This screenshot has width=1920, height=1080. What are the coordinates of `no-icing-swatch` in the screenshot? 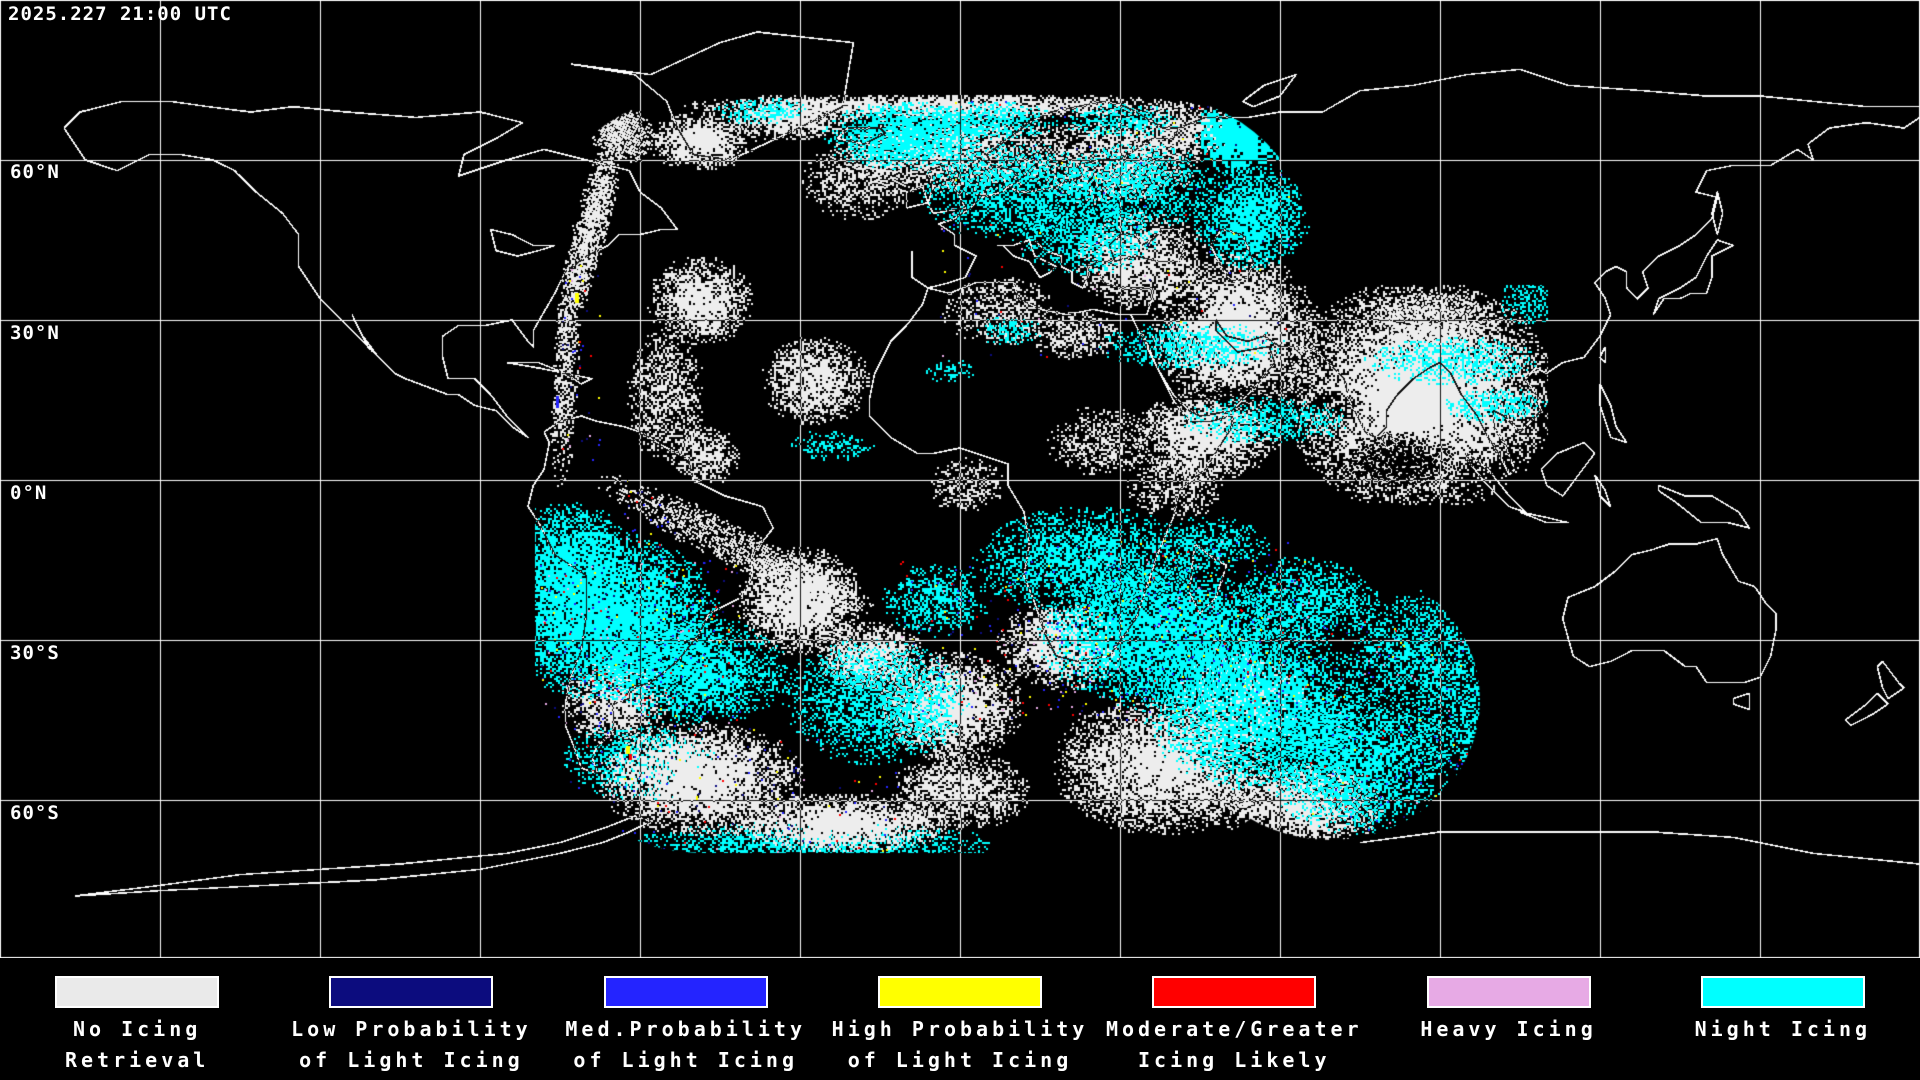 It's located at (137, 992).